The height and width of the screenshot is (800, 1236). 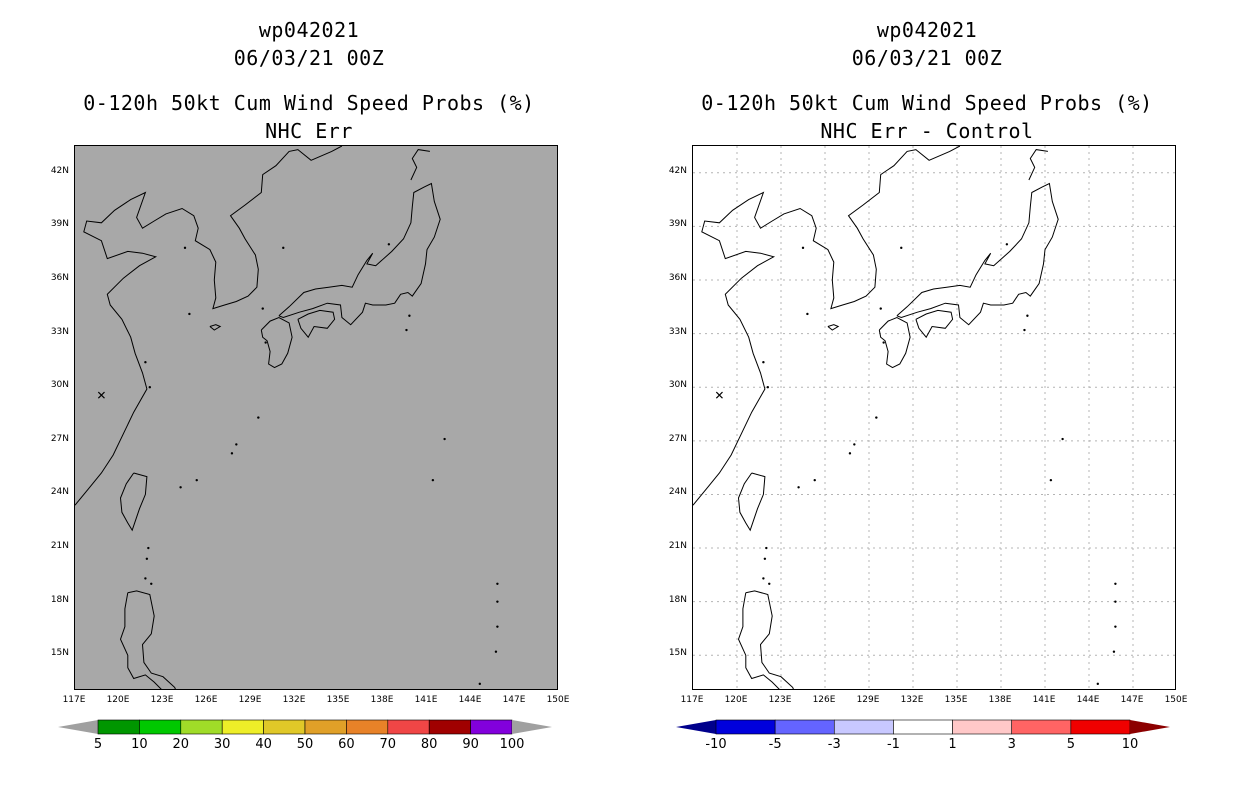 I want to click on panel-subtitle: NHC Err - Control, so click(x=927, y=131).